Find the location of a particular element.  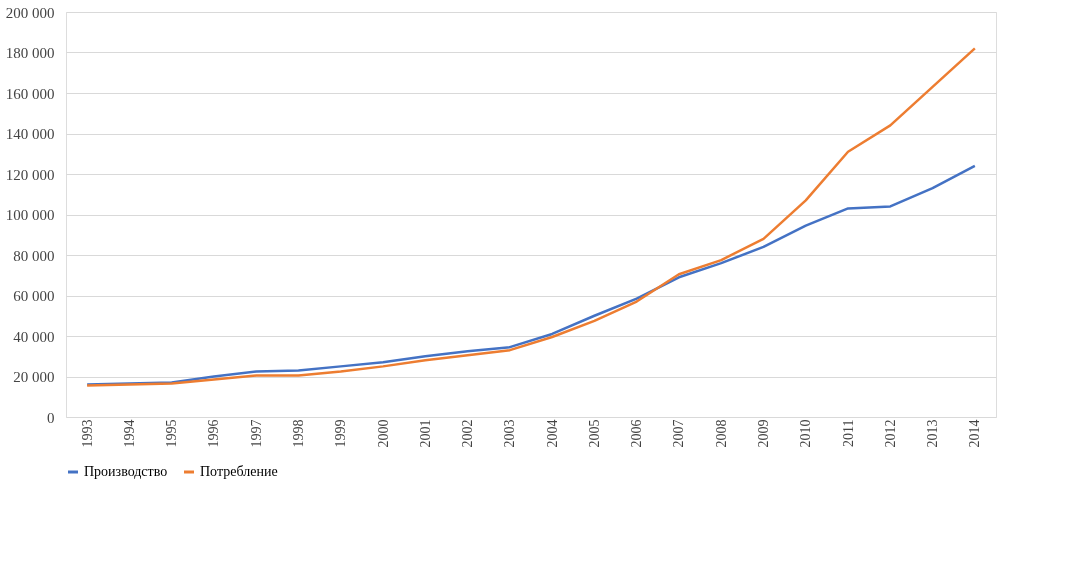

y-tick-label: 100 000 is located at coordinates (30, 215).